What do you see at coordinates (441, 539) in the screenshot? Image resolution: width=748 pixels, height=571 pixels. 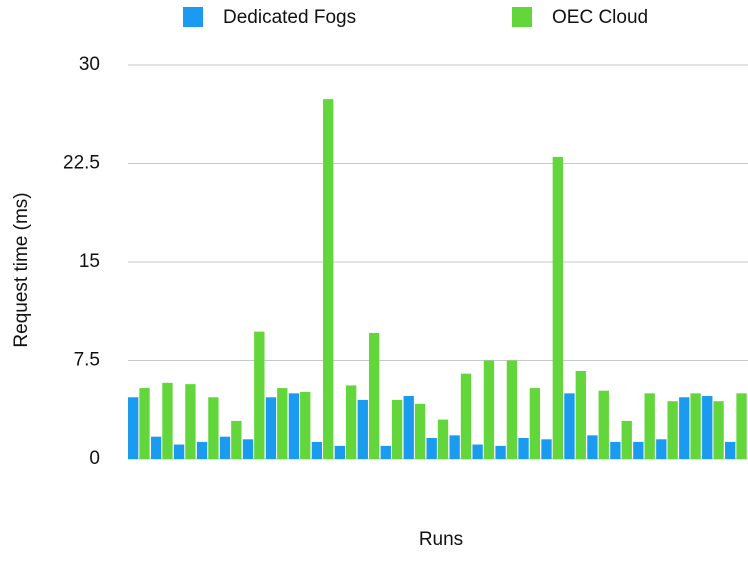 I see `x-axis-label: Runs` at bounding box center [441, 539].